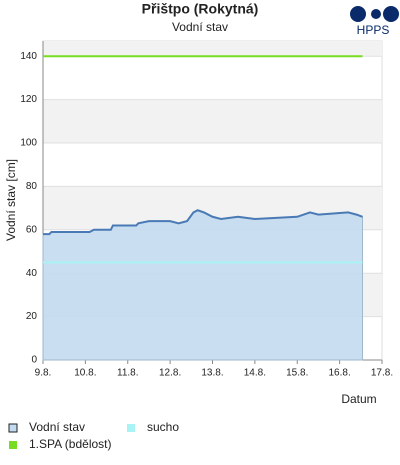 Image resolution: width=400 pixels, height=465 pixels. I want to click on y-axis-label: Vodní stav [cm], so click(11, 200).